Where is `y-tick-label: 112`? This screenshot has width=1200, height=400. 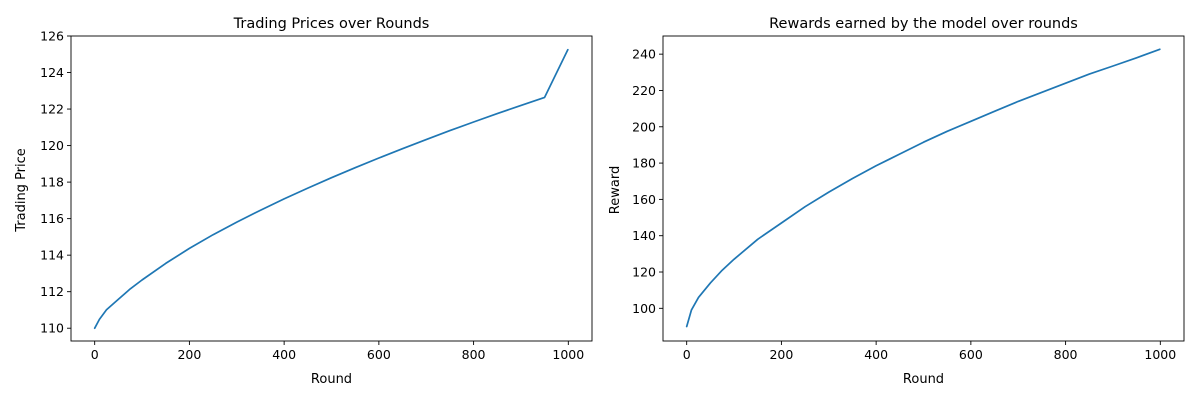
y-tick-label: 112 is located at coordinates (52, 291).